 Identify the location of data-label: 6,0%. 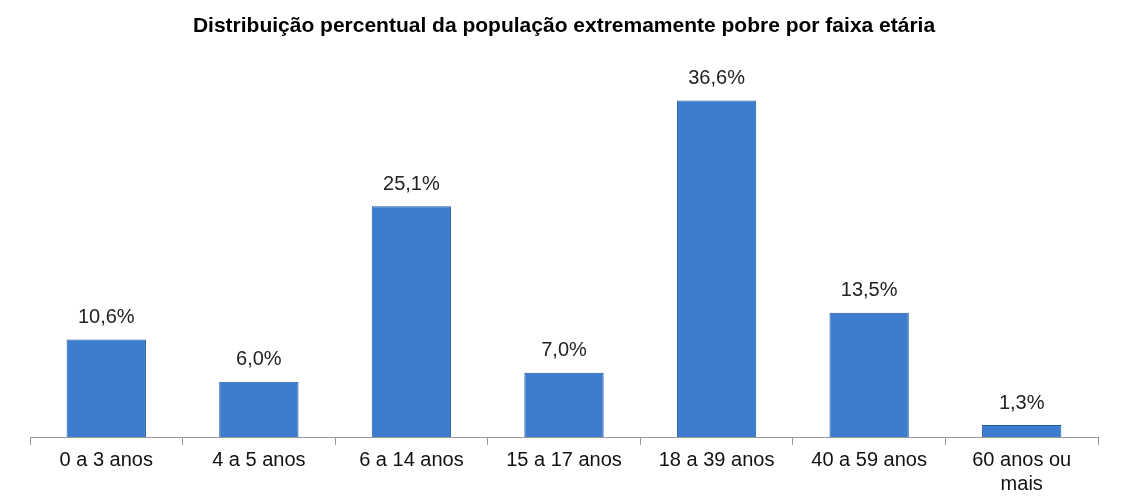
(259, 358).